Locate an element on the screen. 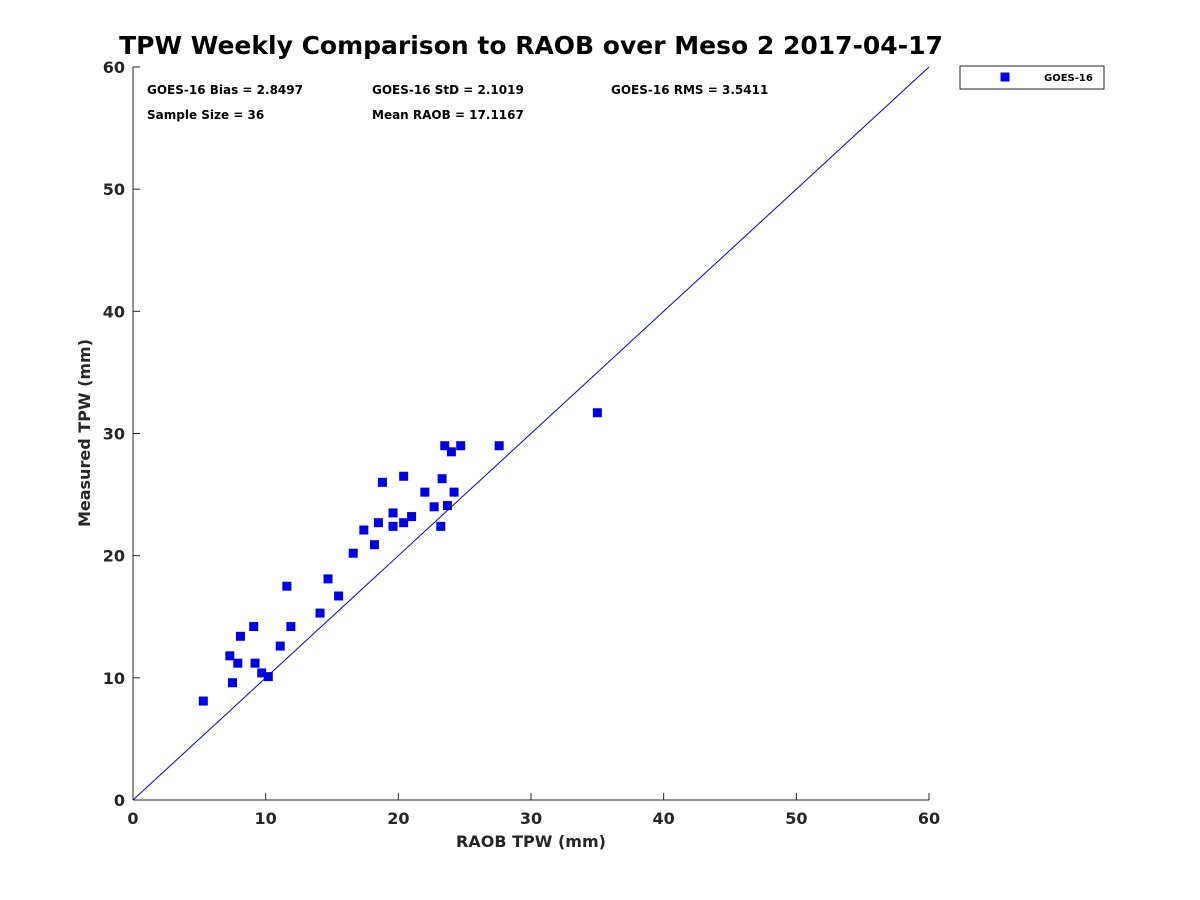 The height and width of the screenshot is (900, 1200). legend-box is located at coordinates (1032, 77).